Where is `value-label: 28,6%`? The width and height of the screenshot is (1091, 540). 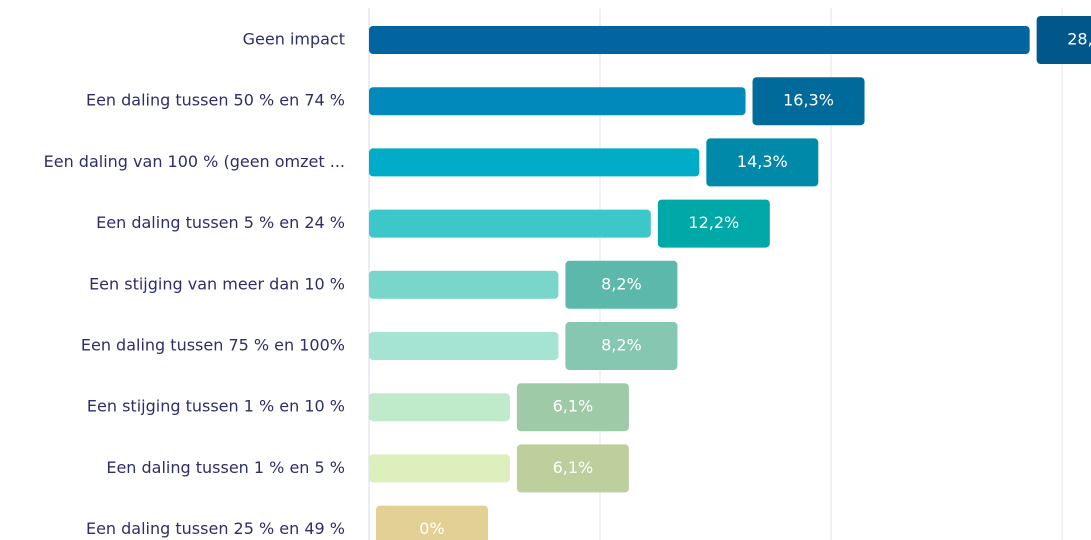 value-label: 28,6% is located at coordinates (1079, 39).